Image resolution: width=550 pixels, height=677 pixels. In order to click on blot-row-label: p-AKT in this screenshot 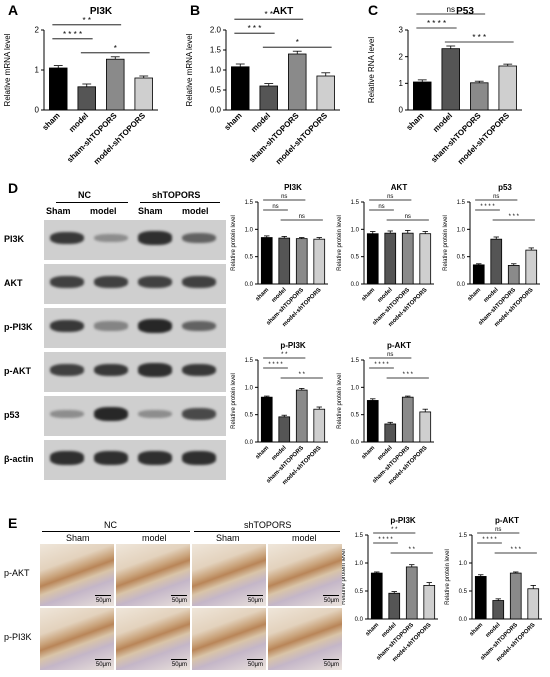, I will do `click(17, 371)`.